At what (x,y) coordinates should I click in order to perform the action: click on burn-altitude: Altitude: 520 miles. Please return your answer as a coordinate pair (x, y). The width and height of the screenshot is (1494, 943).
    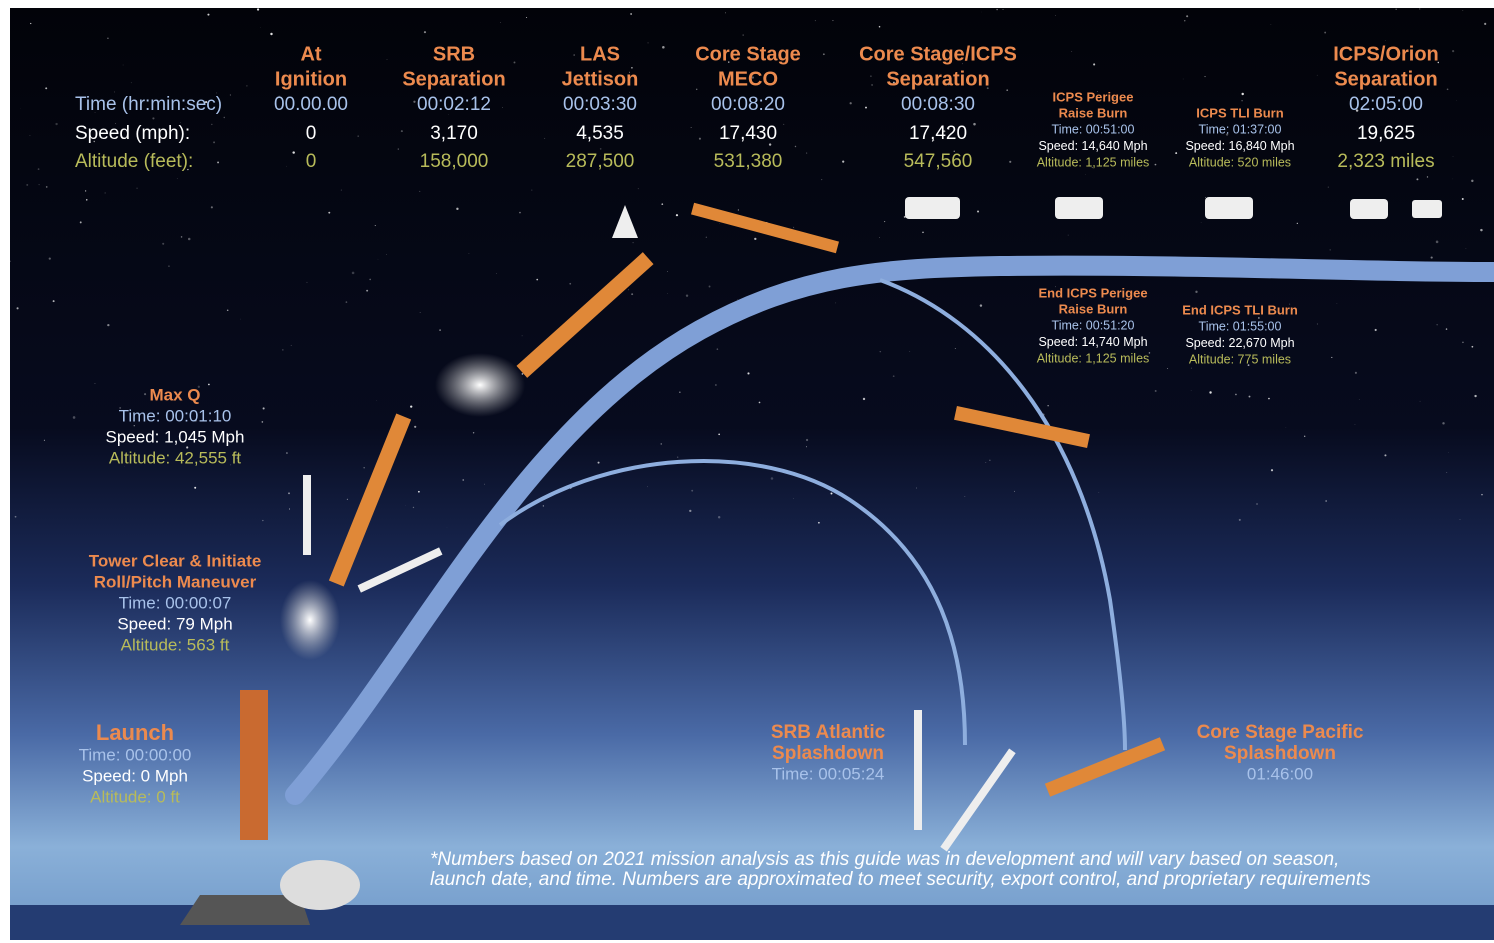
    Looking at the image, I should click on (1240, 162).